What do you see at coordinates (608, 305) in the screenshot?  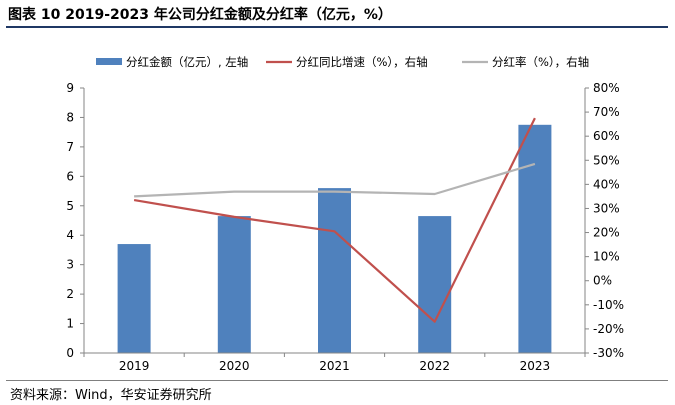 I see `right-tick-label: -10%` at bounding box center [608, 305].